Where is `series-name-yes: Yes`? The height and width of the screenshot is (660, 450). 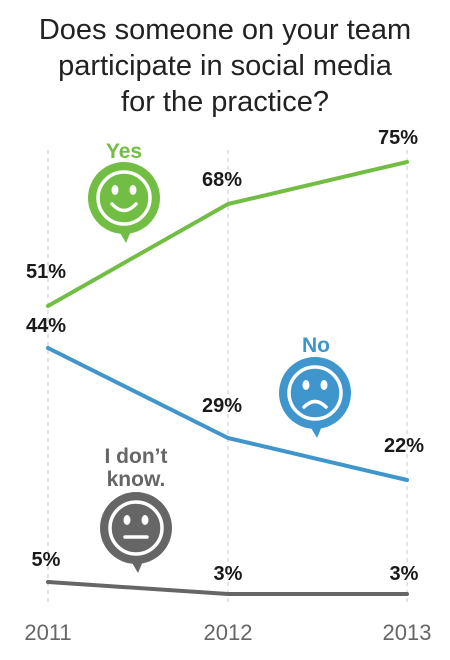 series-name-yes: Yes is located at coordinates (124, 151).